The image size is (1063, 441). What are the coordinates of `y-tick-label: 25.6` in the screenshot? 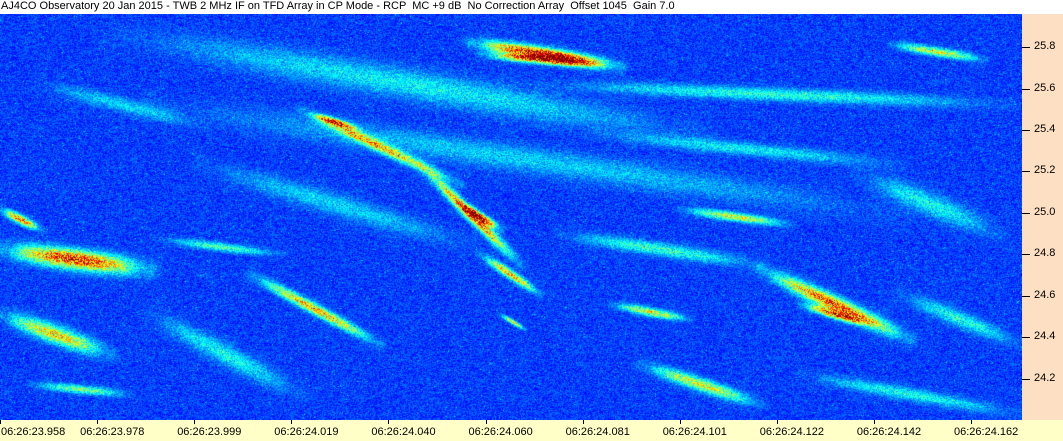 It's located at (1045, 87).